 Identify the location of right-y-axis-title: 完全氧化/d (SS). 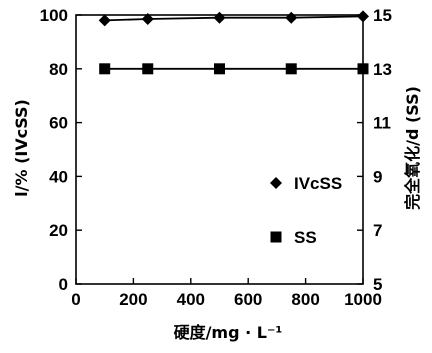
(412, 148).